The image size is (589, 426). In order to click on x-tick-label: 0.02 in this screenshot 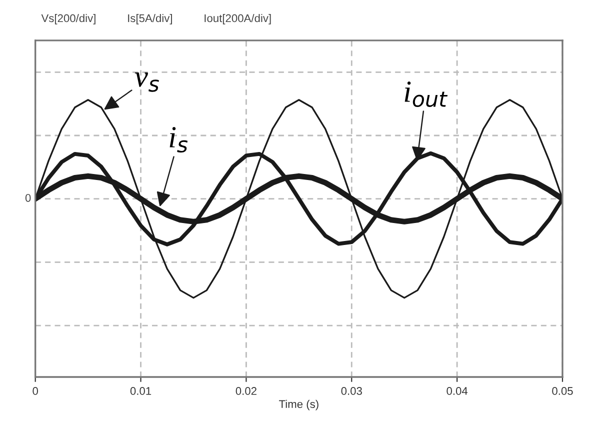, I will do `click(246, 391)`.